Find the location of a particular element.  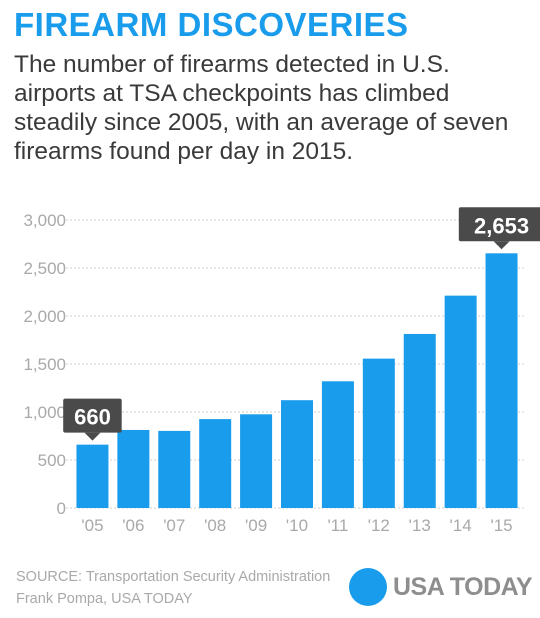

y-tick-label: 2,500 is located at coordinates (44, 268).